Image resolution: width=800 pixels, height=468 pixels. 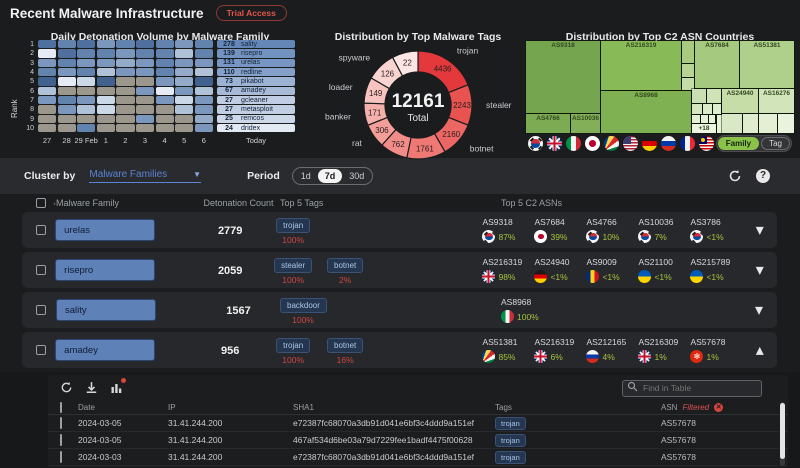 What do you see at coordinates (303, 305) in the screenshot?
I see `tag-pill-backdoor: backdoor` at bounding box center [303, 305].